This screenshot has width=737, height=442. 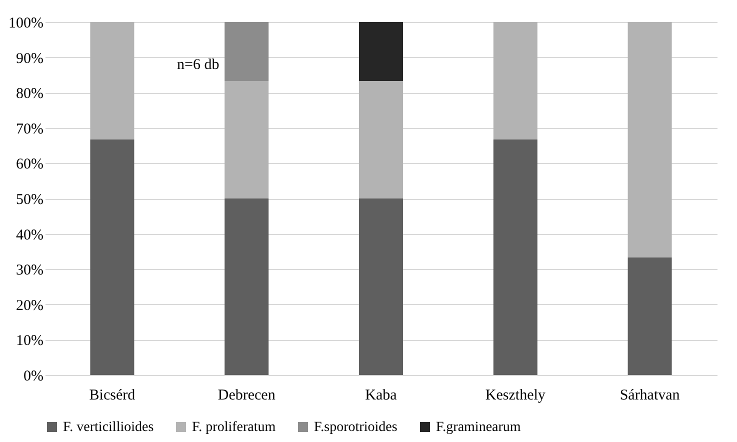 I want to click on legend-label: F. proliferatum, so click(x=234, y=427).